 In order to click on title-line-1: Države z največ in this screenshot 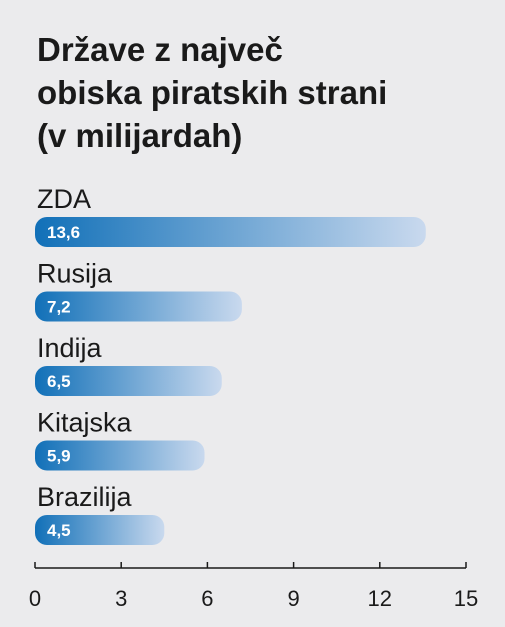, I will do `click(160, 49)`.